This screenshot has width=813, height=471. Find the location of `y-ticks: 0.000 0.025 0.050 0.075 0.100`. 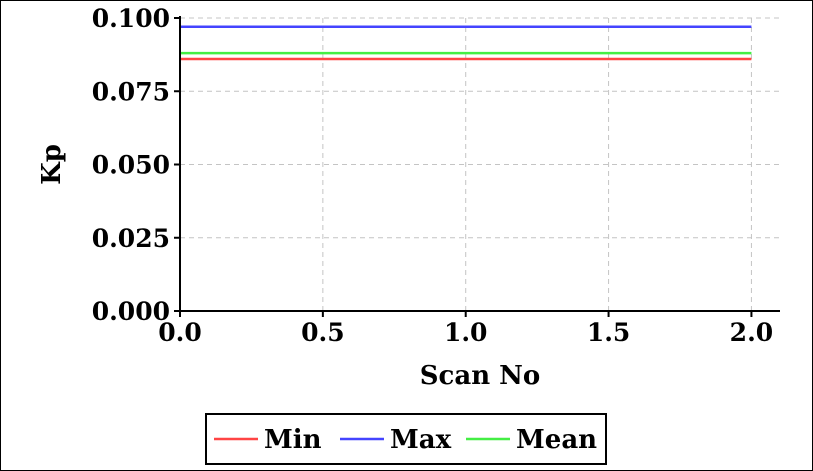

y-ticks: 0.000 0.025 0.050 0.075 0.100 is located at coordinates (136, 165).